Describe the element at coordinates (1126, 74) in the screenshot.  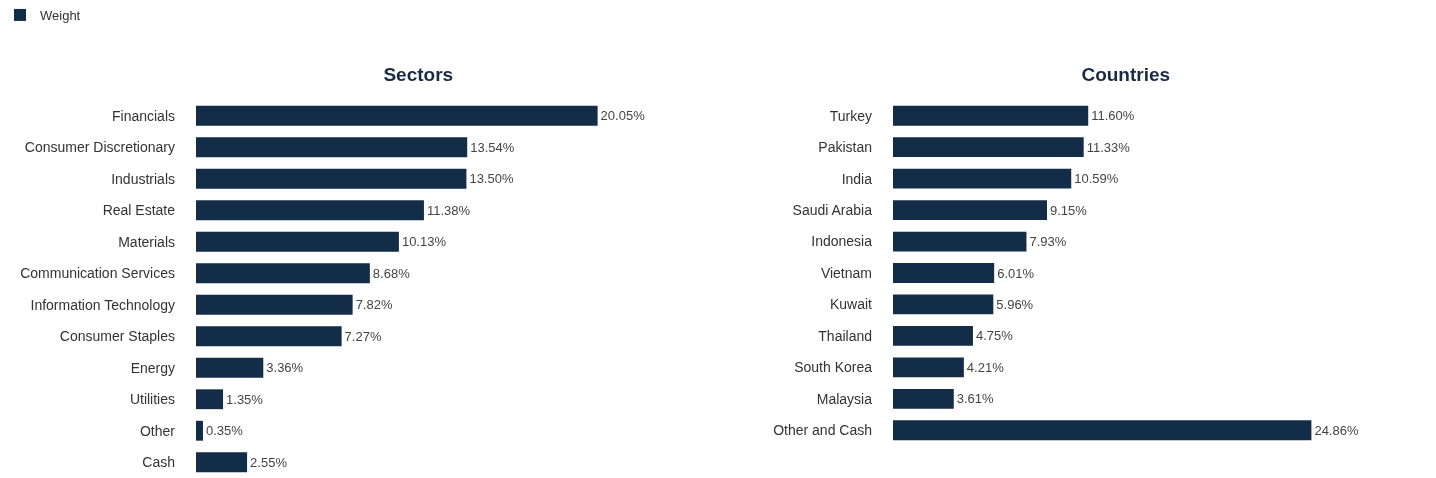
I see `chart-title: Countries` at that location.